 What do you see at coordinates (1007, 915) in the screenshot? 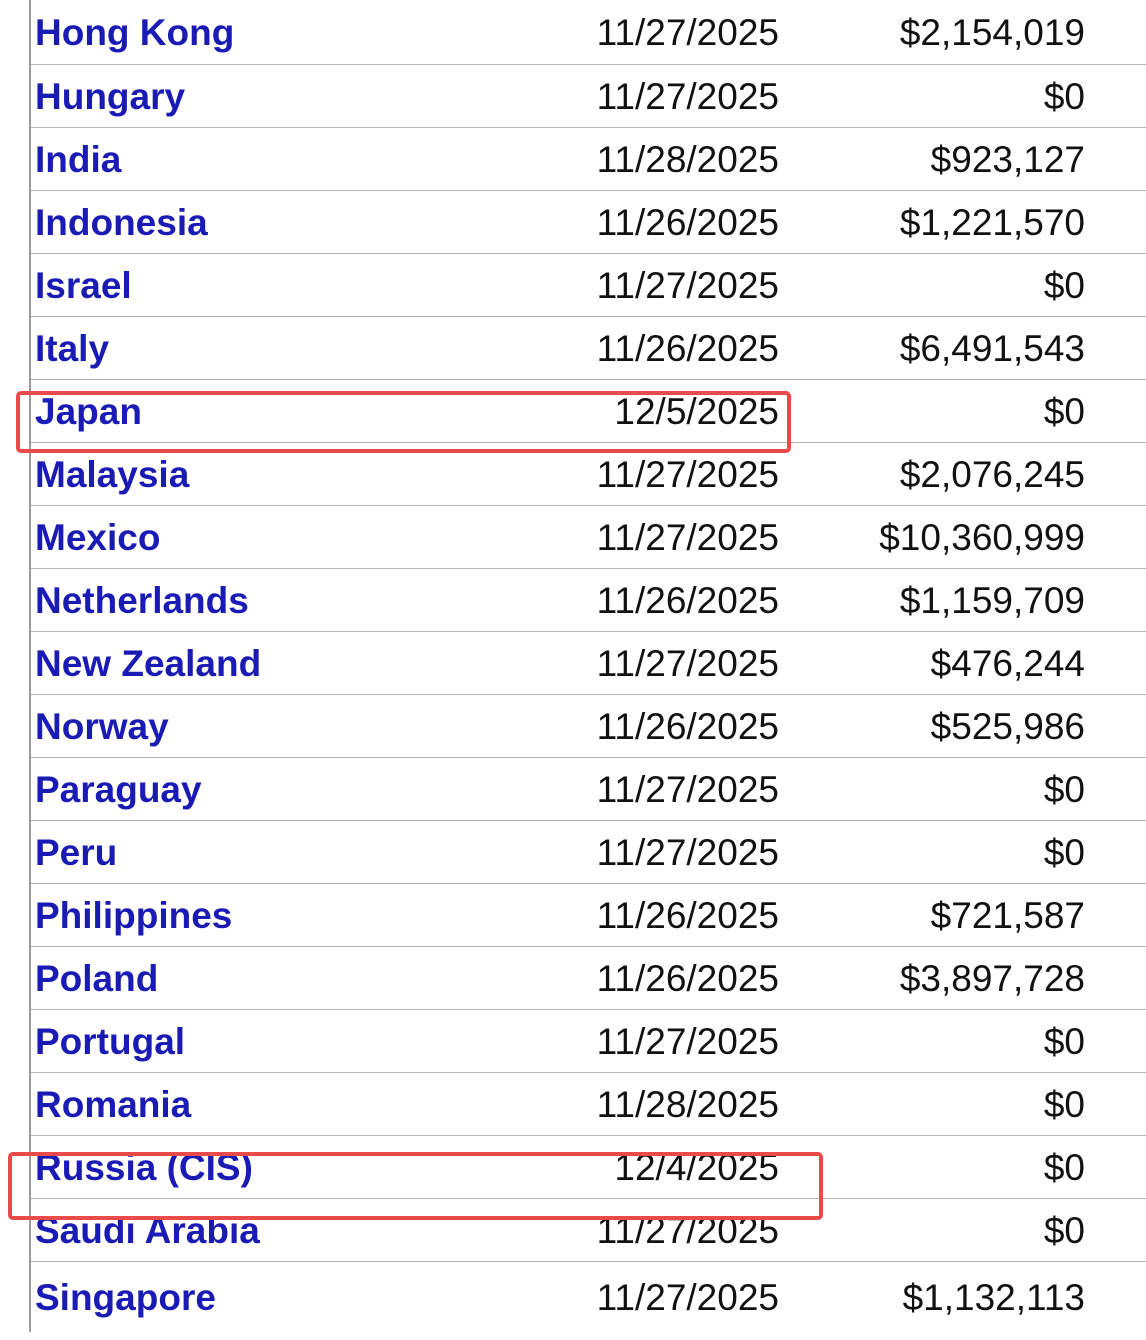
I see `gross-amount: $721,587` at bounding box center [1007, 915].